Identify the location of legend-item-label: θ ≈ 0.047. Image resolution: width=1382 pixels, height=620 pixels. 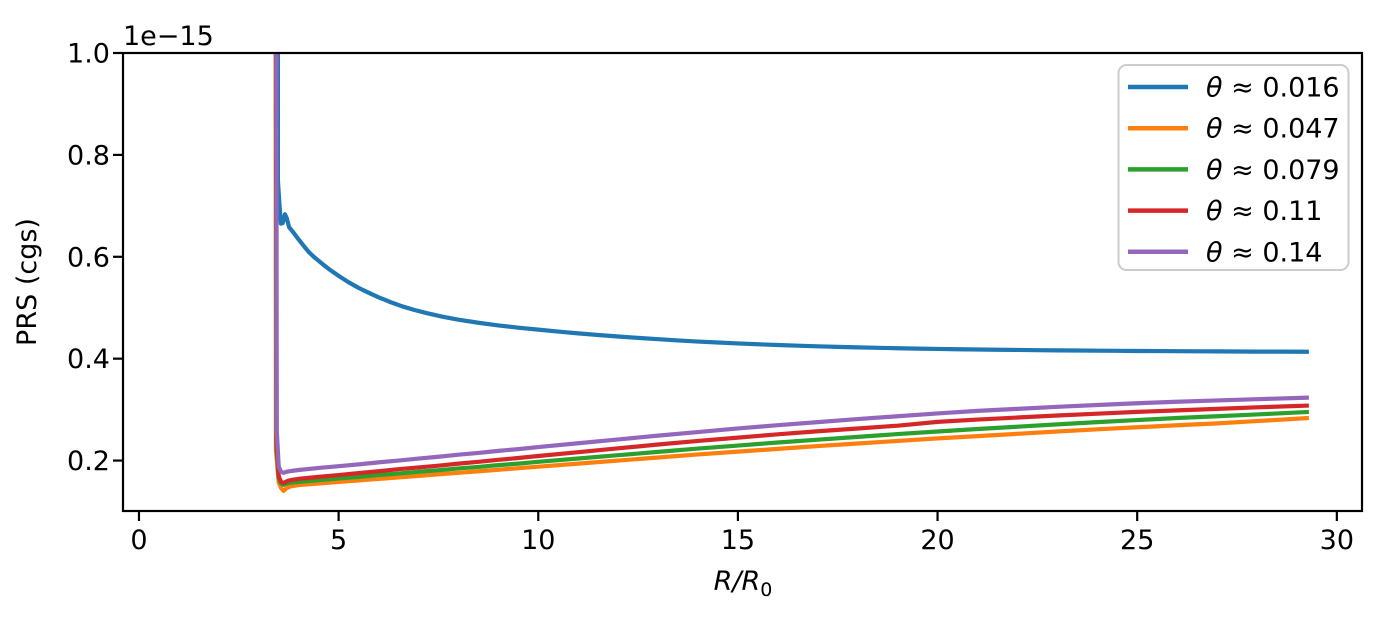
(1273, 129).